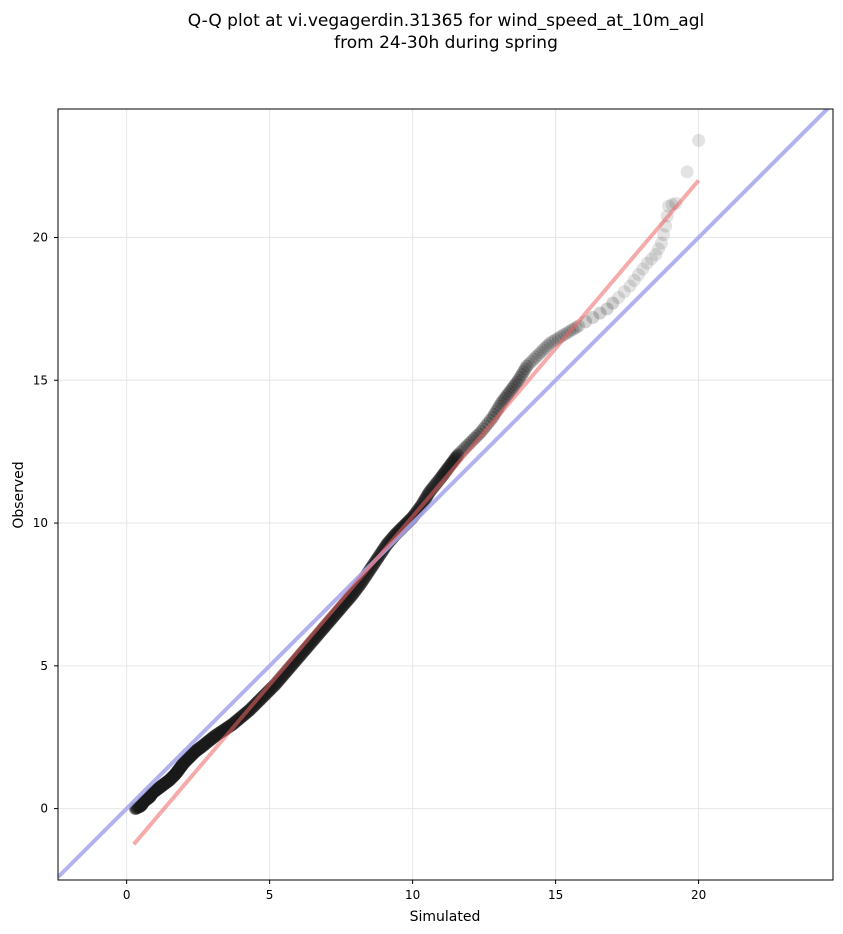 The image size is (843, 934). What do you see at coordinates (446, 43) in the screenshot?
I see `chart-title-line-2: from 24-30h during spring` at bounding box center [446, 43].